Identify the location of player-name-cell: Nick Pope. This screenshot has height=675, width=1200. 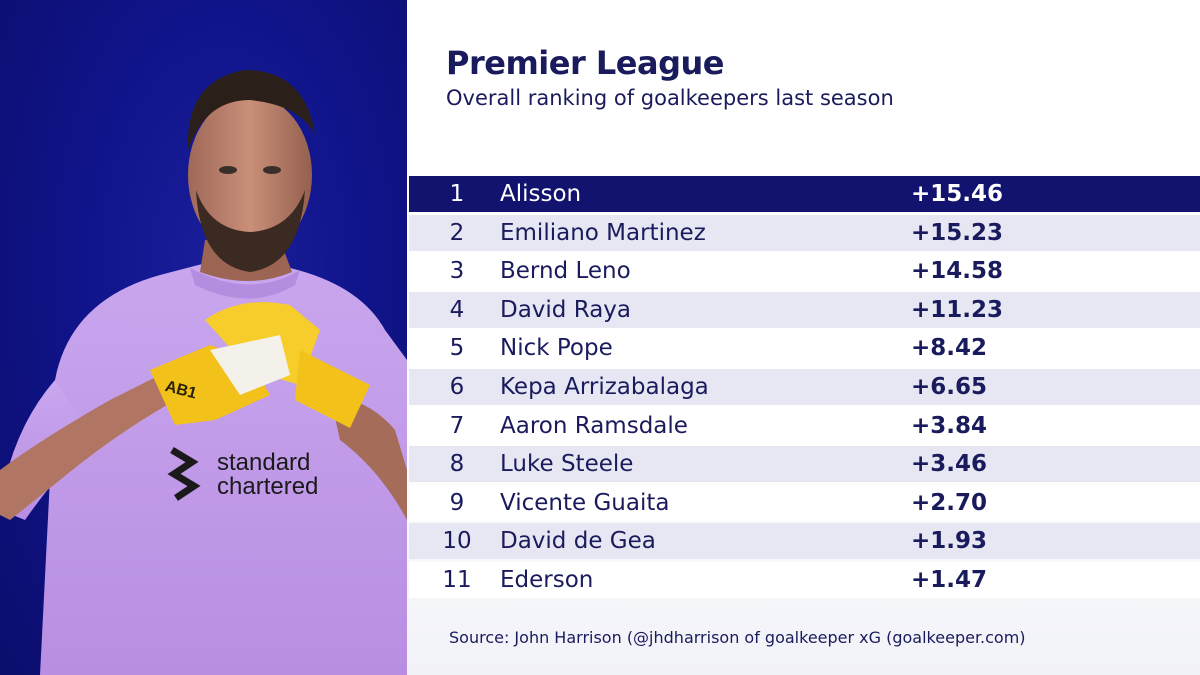
(556, 348).